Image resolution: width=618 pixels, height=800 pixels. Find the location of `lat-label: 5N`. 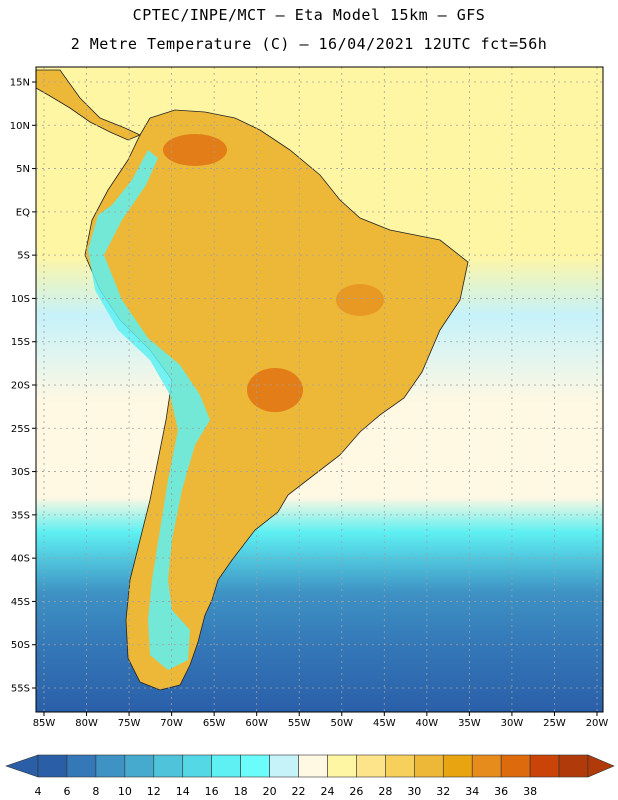

lat-label: 5N is located at coordinates (23, 169).